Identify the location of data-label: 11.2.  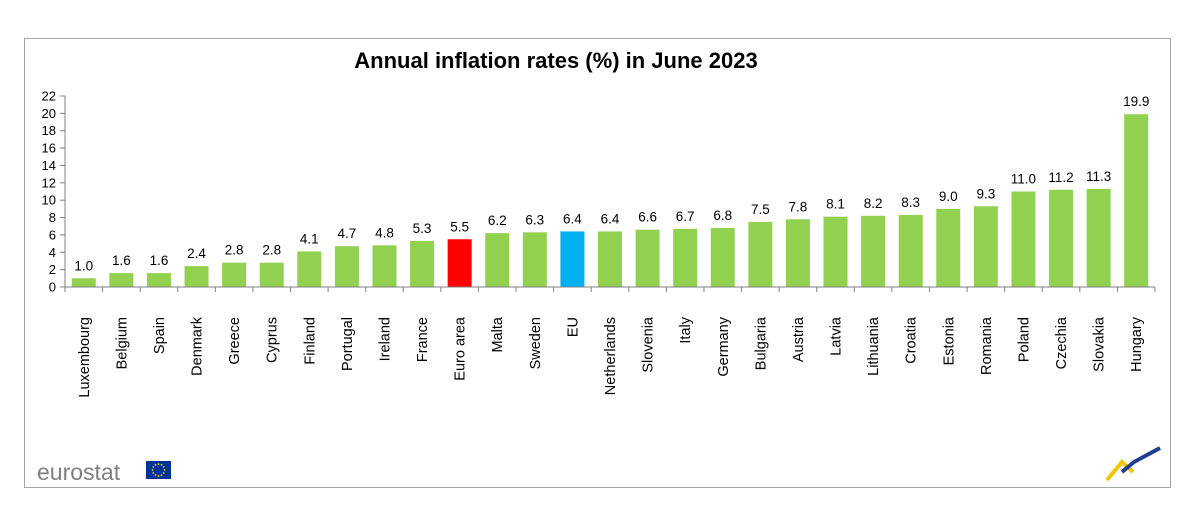
(1060, 177).